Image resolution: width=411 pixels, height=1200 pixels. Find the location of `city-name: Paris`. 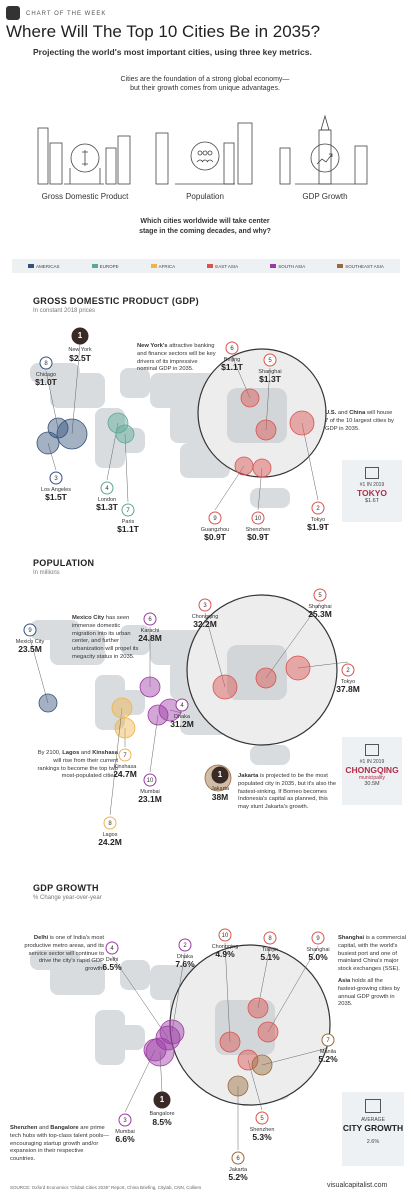

city-name: Paris is located at coordinates (128, 522).